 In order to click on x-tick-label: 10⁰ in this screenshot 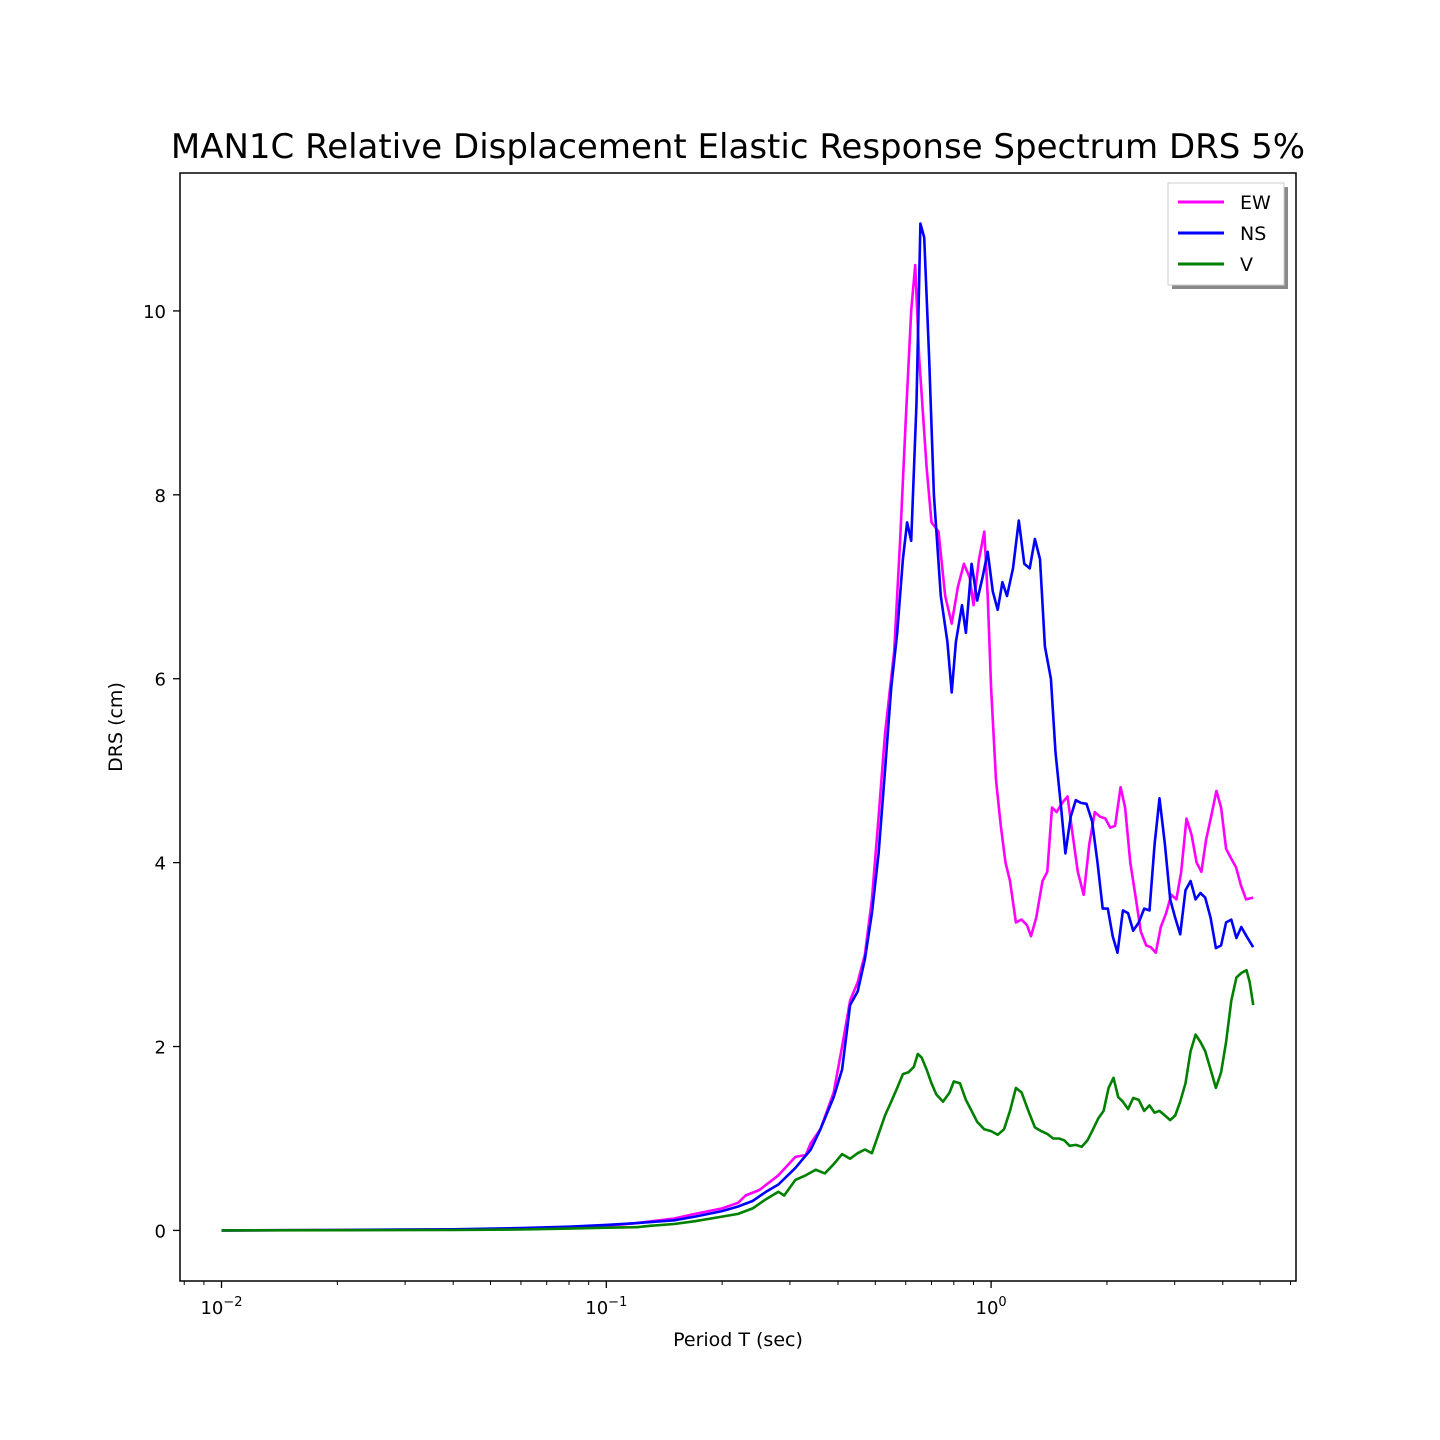, I will do `click(991, 1307)`.